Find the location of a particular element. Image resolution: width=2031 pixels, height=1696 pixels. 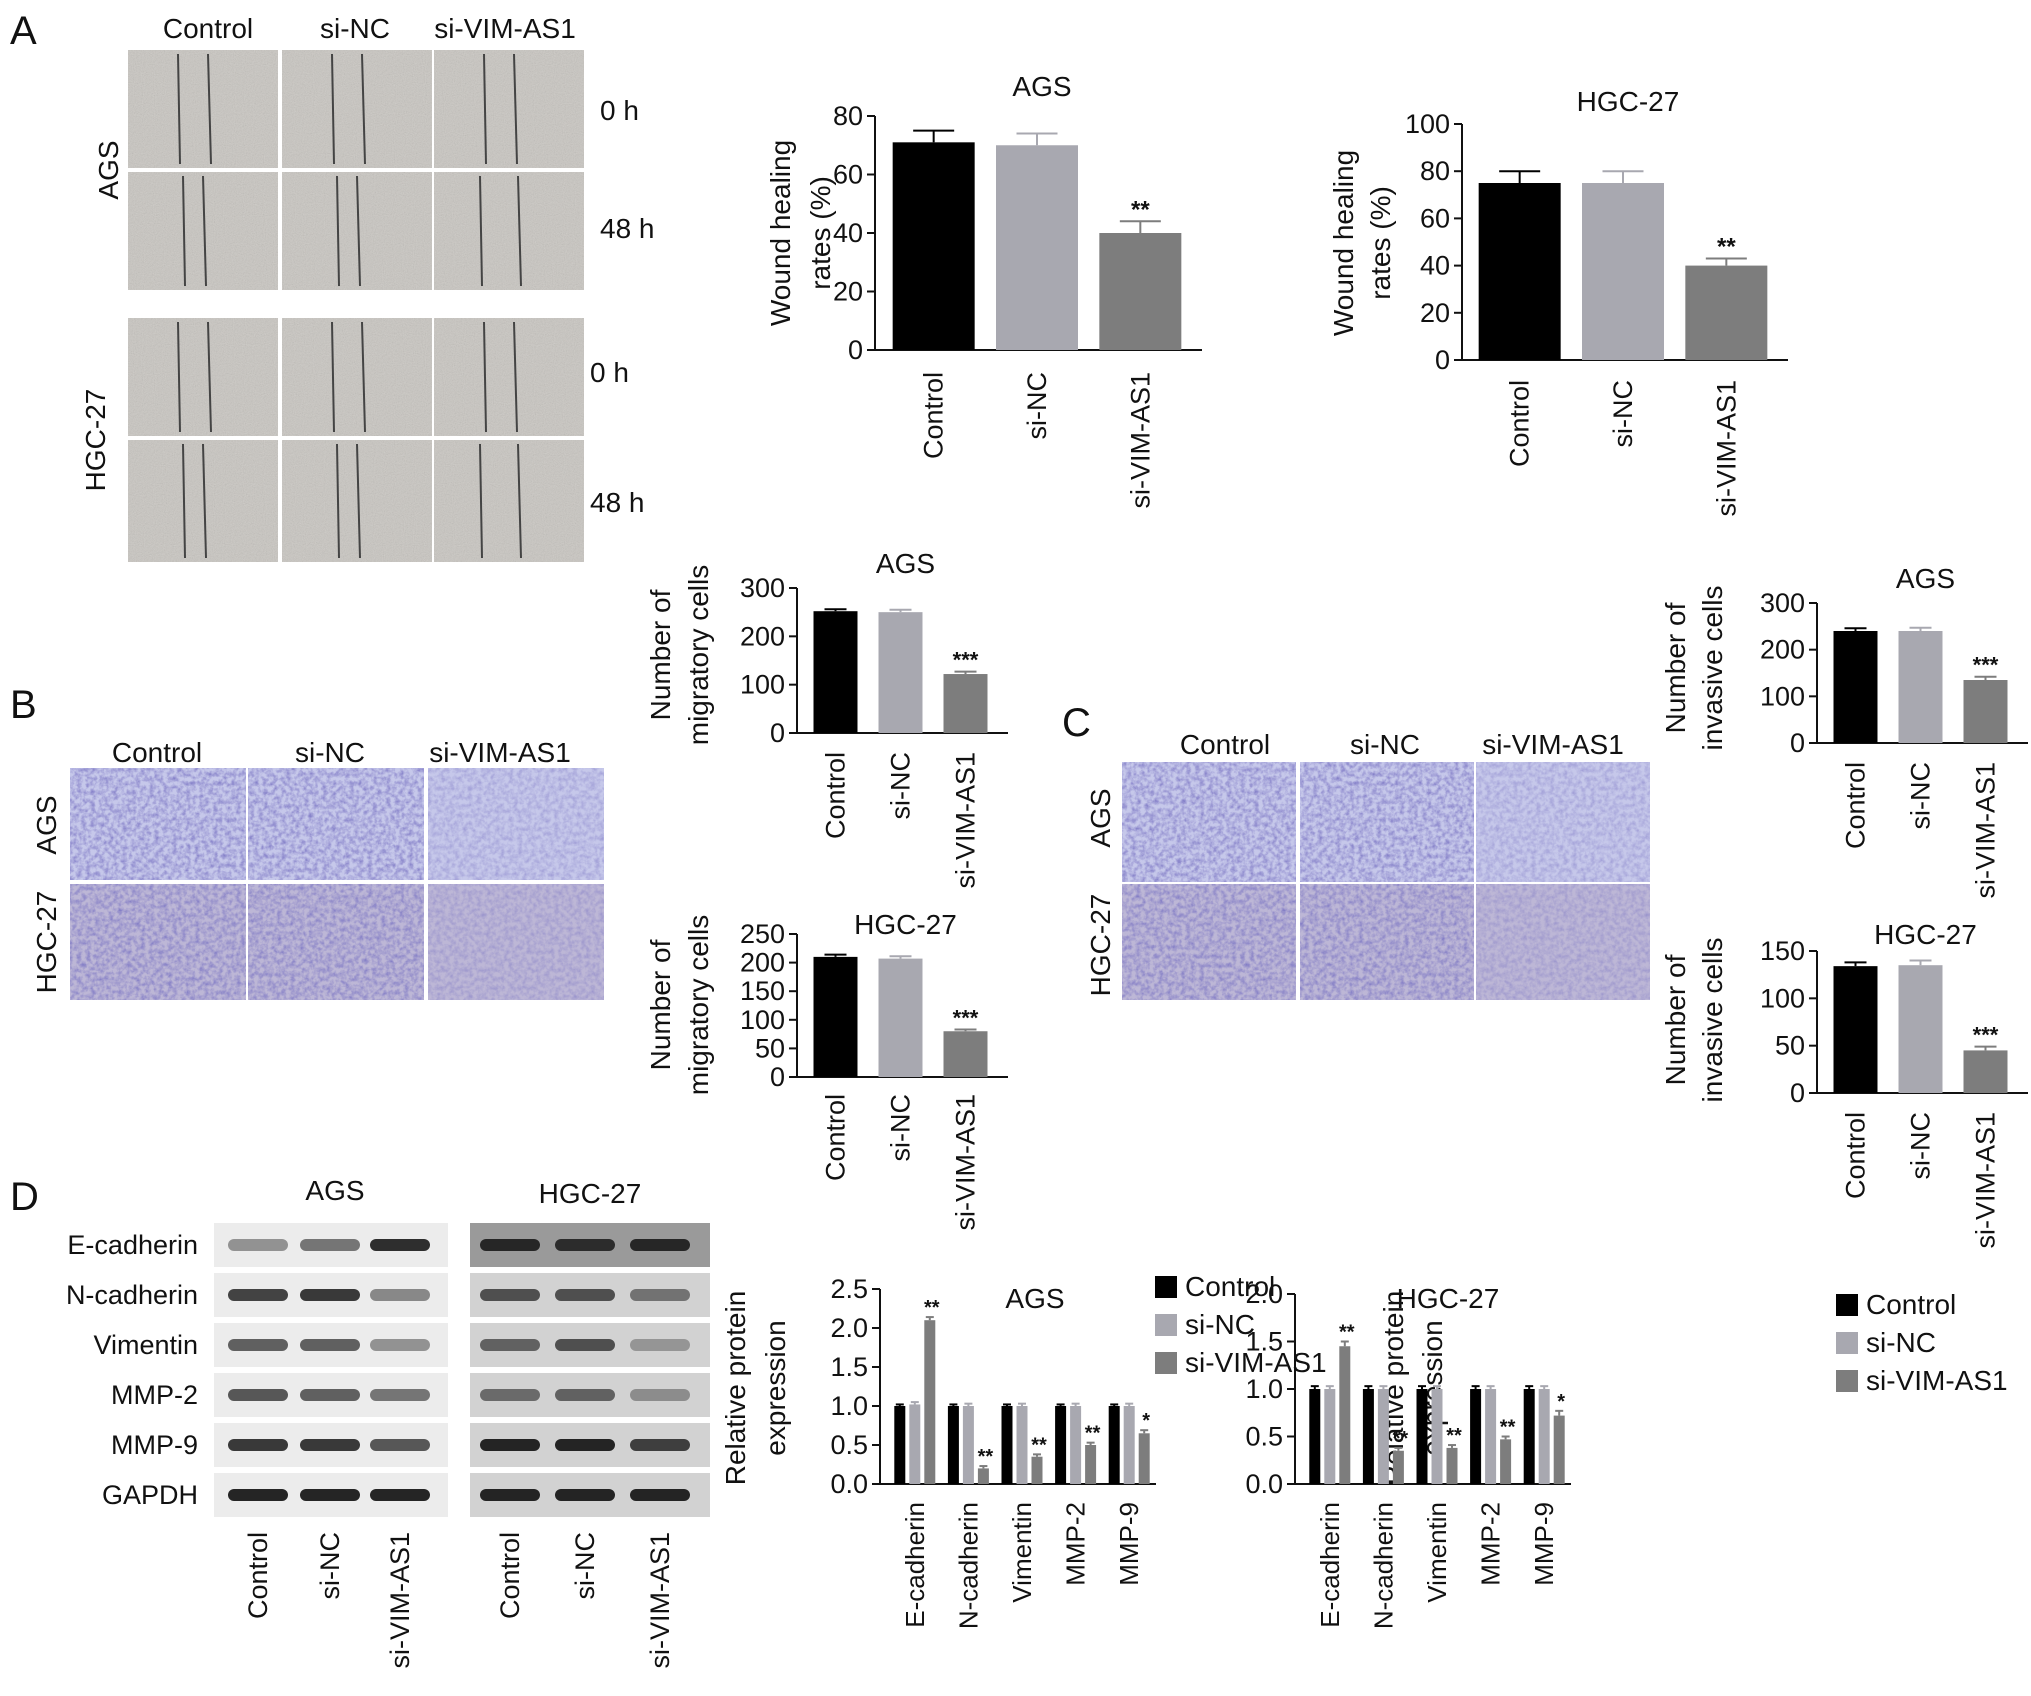

y-axis-label: Number of is located at coordinates (660, 654).